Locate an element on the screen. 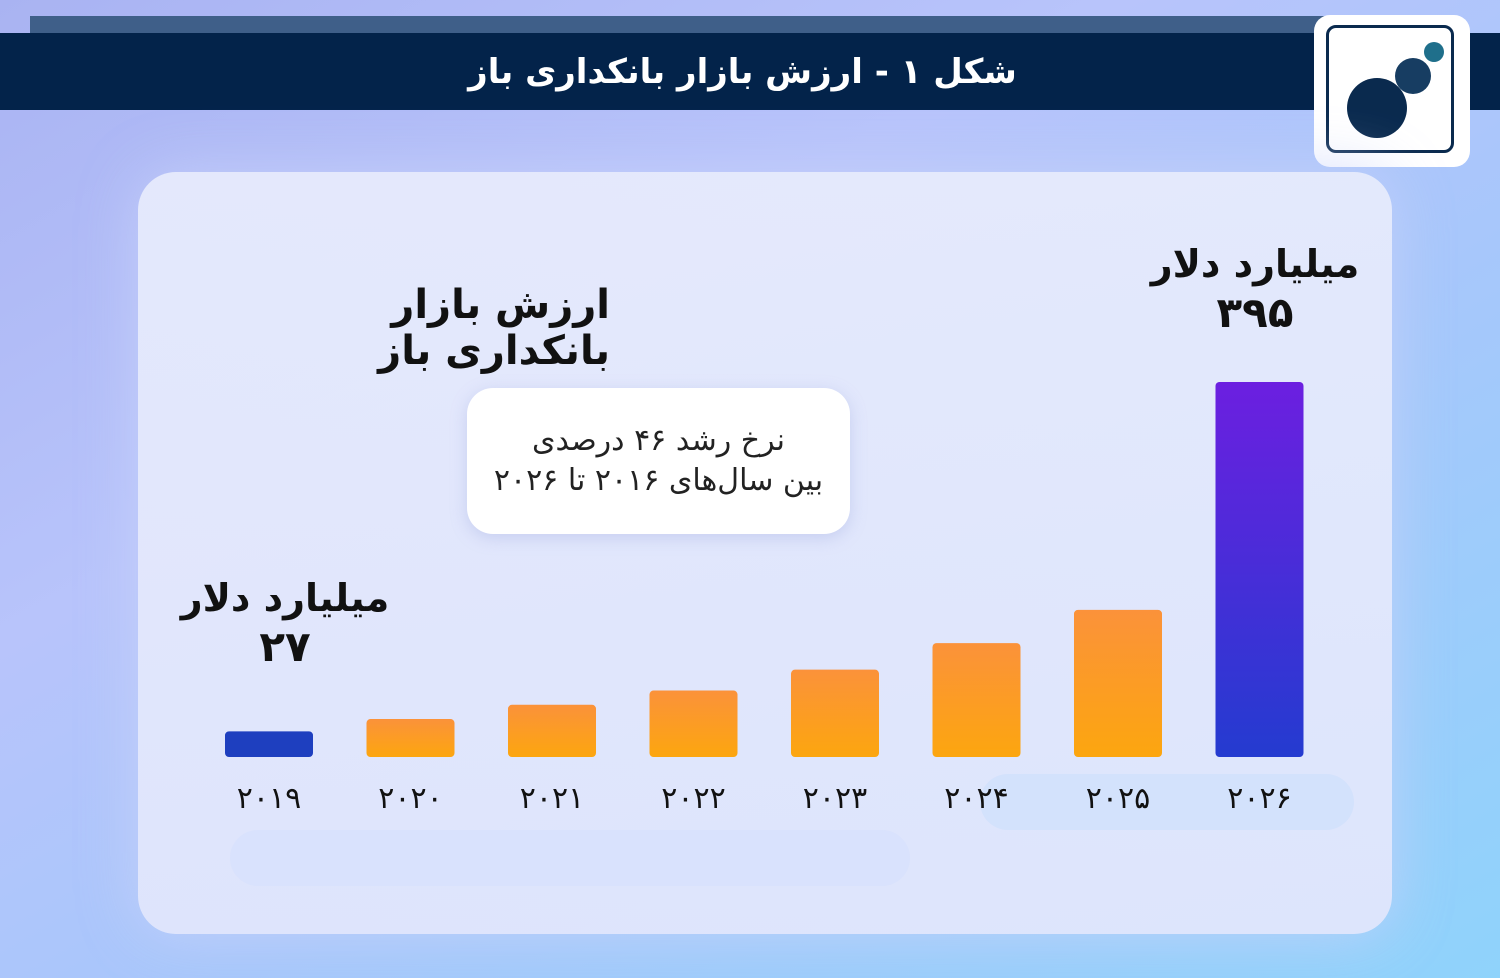  x-tick-label: ۲۰۲۲ is located at coordinates (693, 798).